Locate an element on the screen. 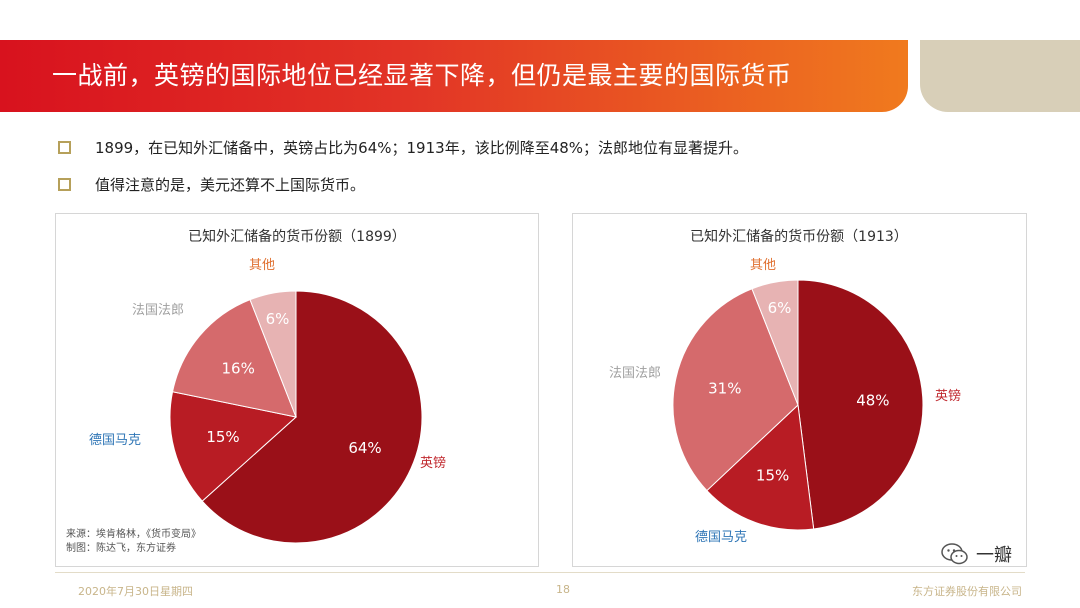 The height and width of the screenshot is (608, 1080). slice-data-label: 48% is located at coordinates (872, 400).